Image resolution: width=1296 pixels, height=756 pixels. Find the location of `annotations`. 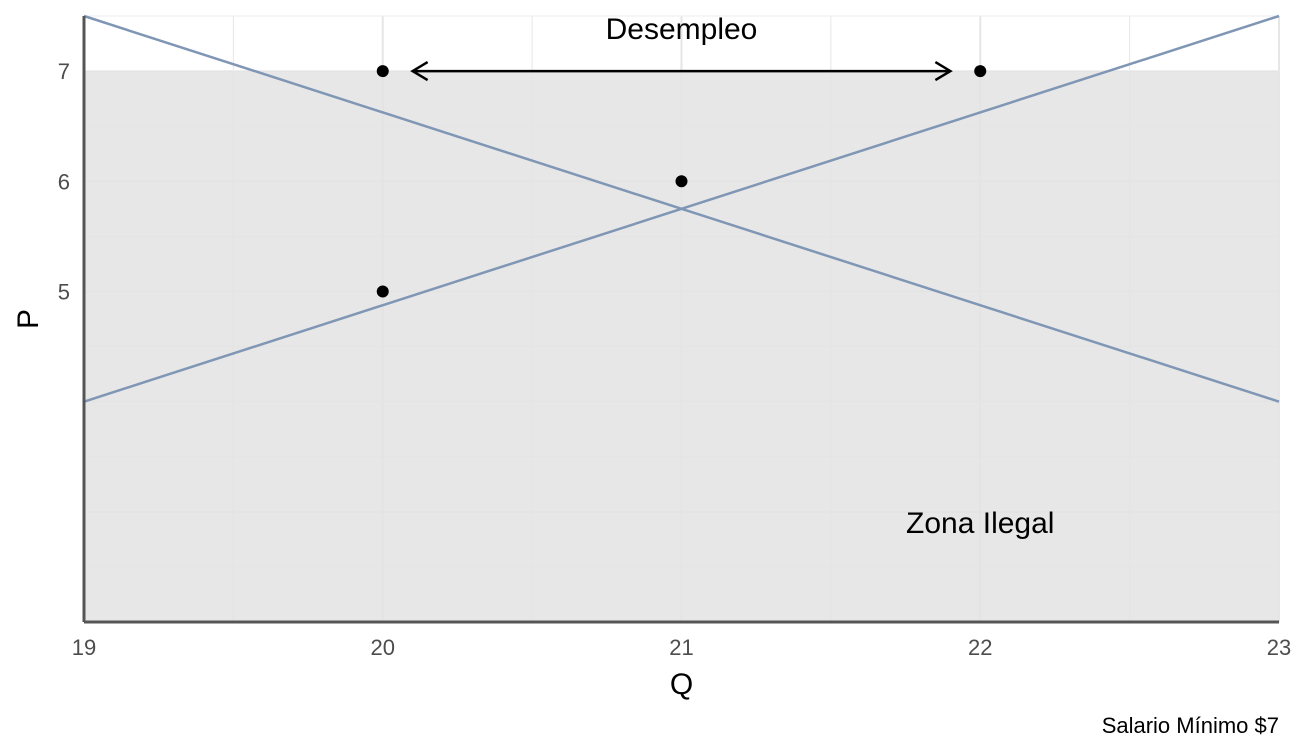

annotations is located at coordinates (681, 71).